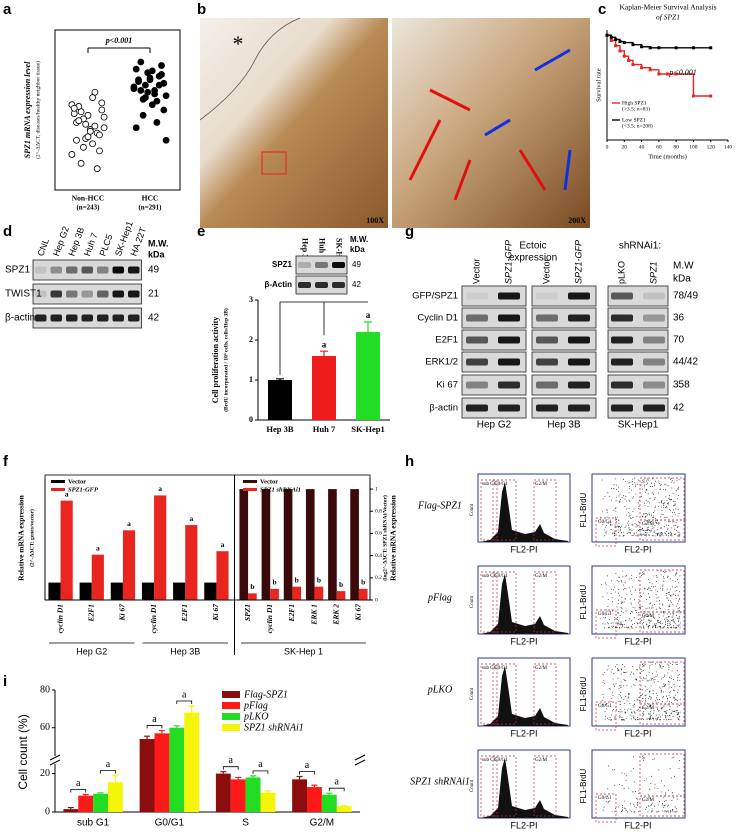  Describe the element at coordinates (154, 318) in the screenshot. I see `mw-value: 42` at that location.